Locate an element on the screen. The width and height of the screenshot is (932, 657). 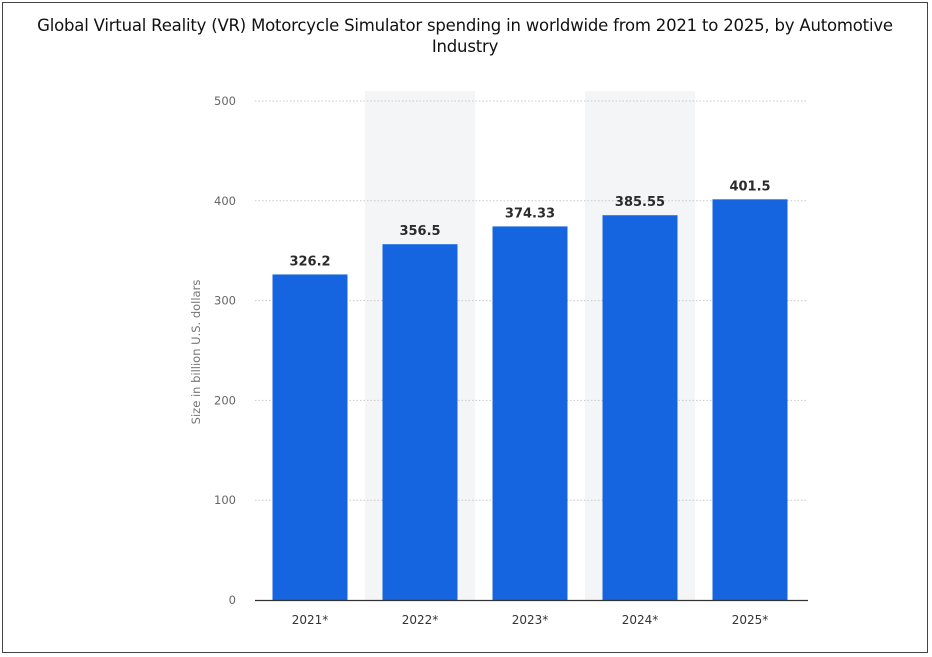
y-tick-label: 300 is located at coordinates (225, 301).